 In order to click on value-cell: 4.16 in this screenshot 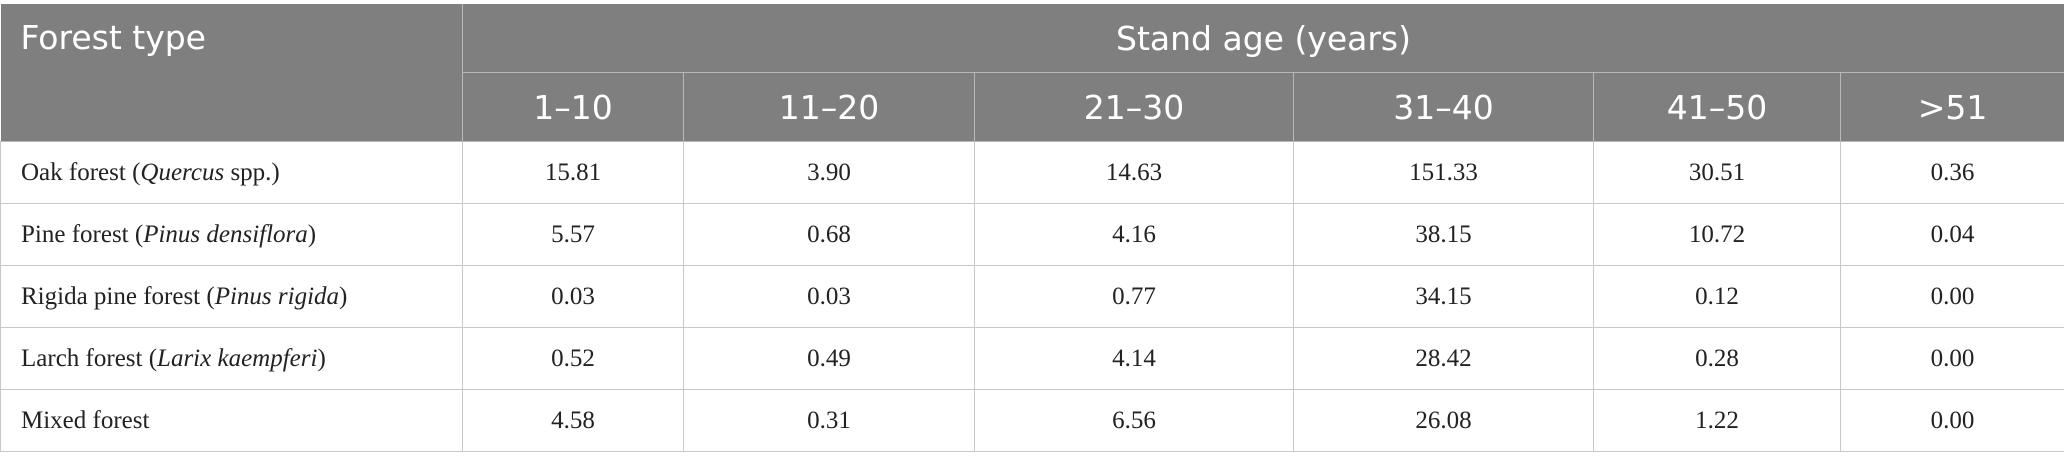, I will do `click(1134, 234)`.